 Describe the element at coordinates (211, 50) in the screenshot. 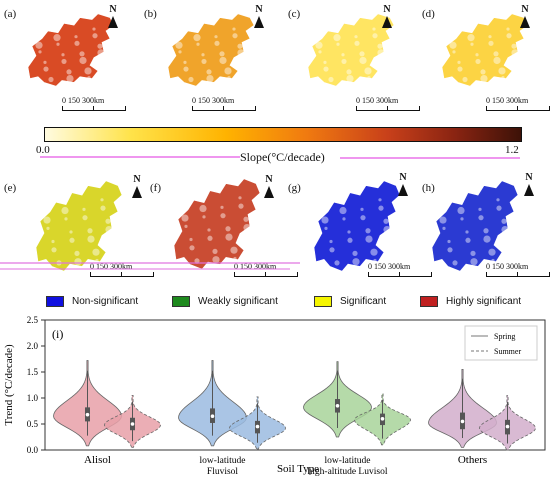

I see `region-shape` at that location.